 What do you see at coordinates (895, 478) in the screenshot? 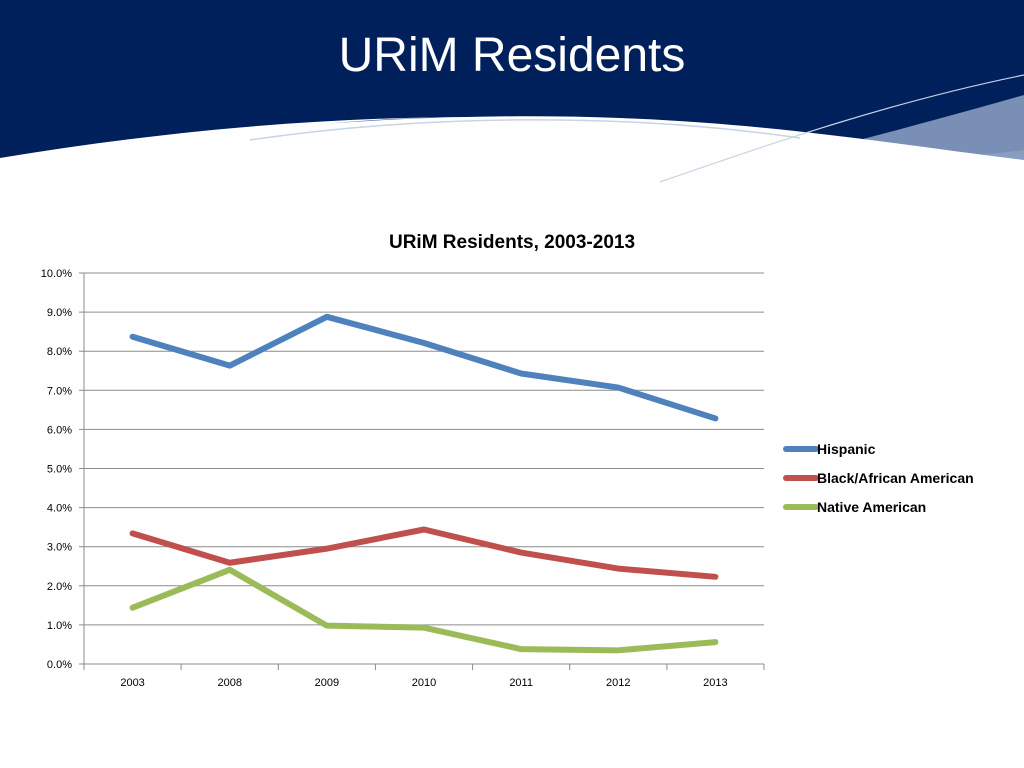
I see `legend-label: Black/African American` at bounding box center [895, 478].